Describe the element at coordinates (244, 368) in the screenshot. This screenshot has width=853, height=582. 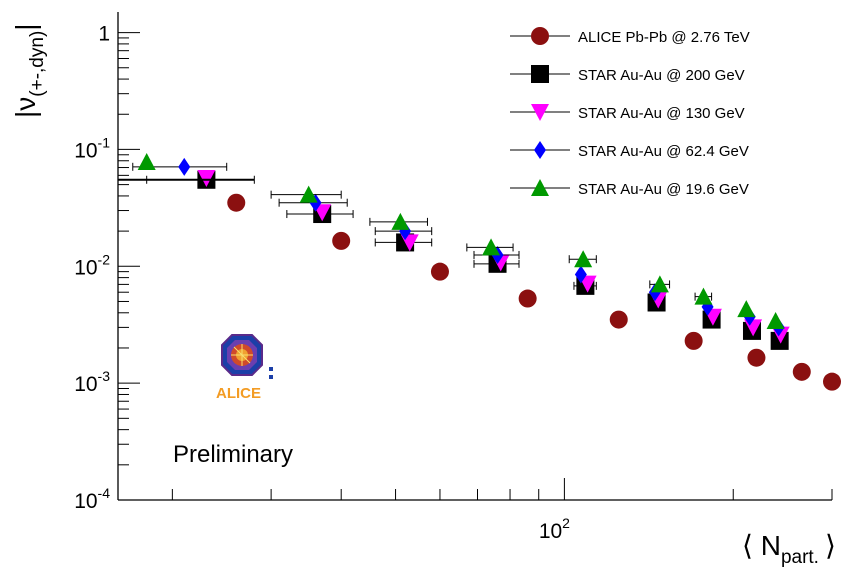
I see `alice-logo: ALICE` at that location.